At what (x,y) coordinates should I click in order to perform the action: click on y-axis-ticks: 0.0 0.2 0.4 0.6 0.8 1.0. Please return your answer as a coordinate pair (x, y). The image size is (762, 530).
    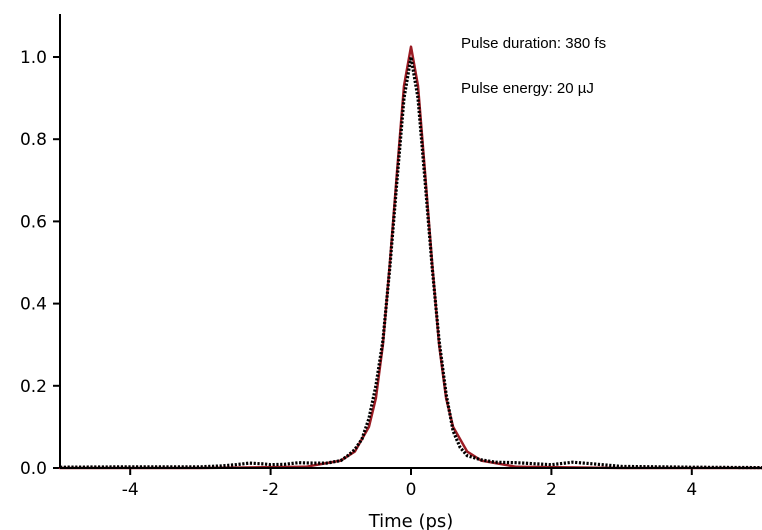
    Looking at the image, I should click on (40, 263).